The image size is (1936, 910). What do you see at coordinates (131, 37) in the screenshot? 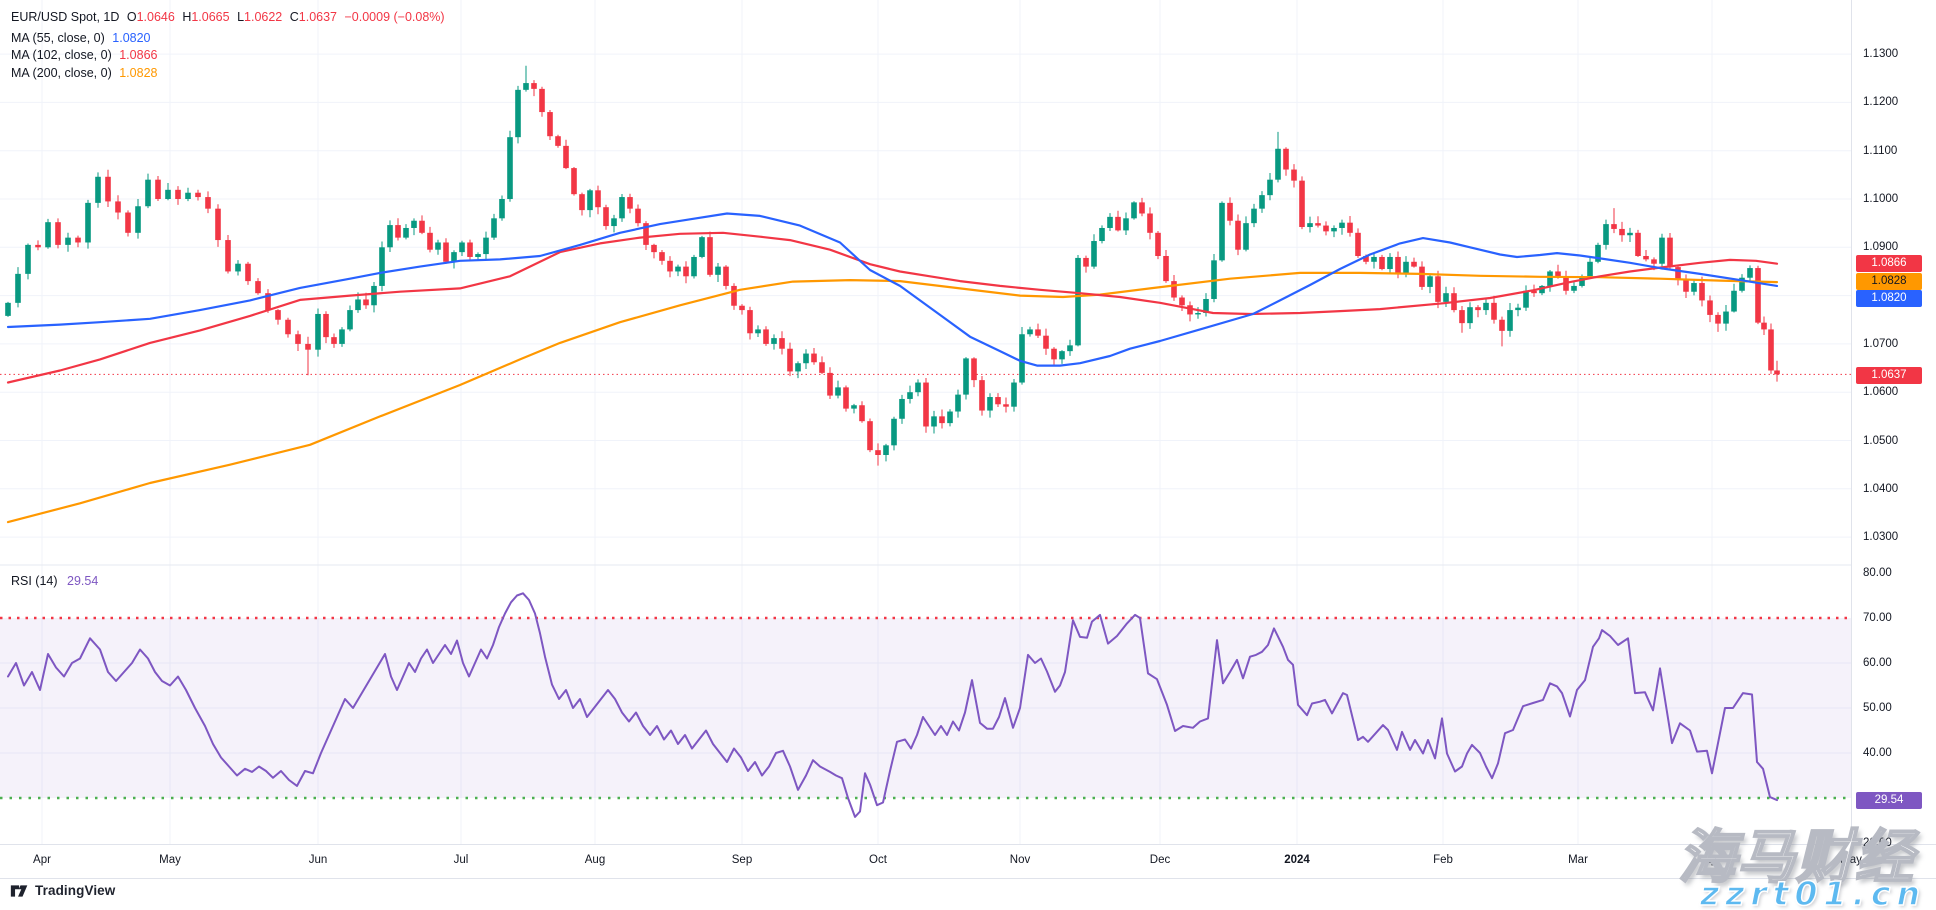
I see `ma55-value: 1.0820` at bounding box center [131, 37].